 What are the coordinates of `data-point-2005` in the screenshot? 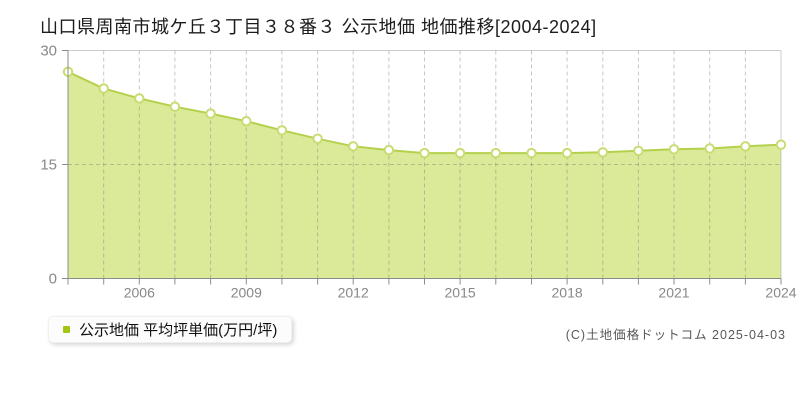 It's located at (103, 88).